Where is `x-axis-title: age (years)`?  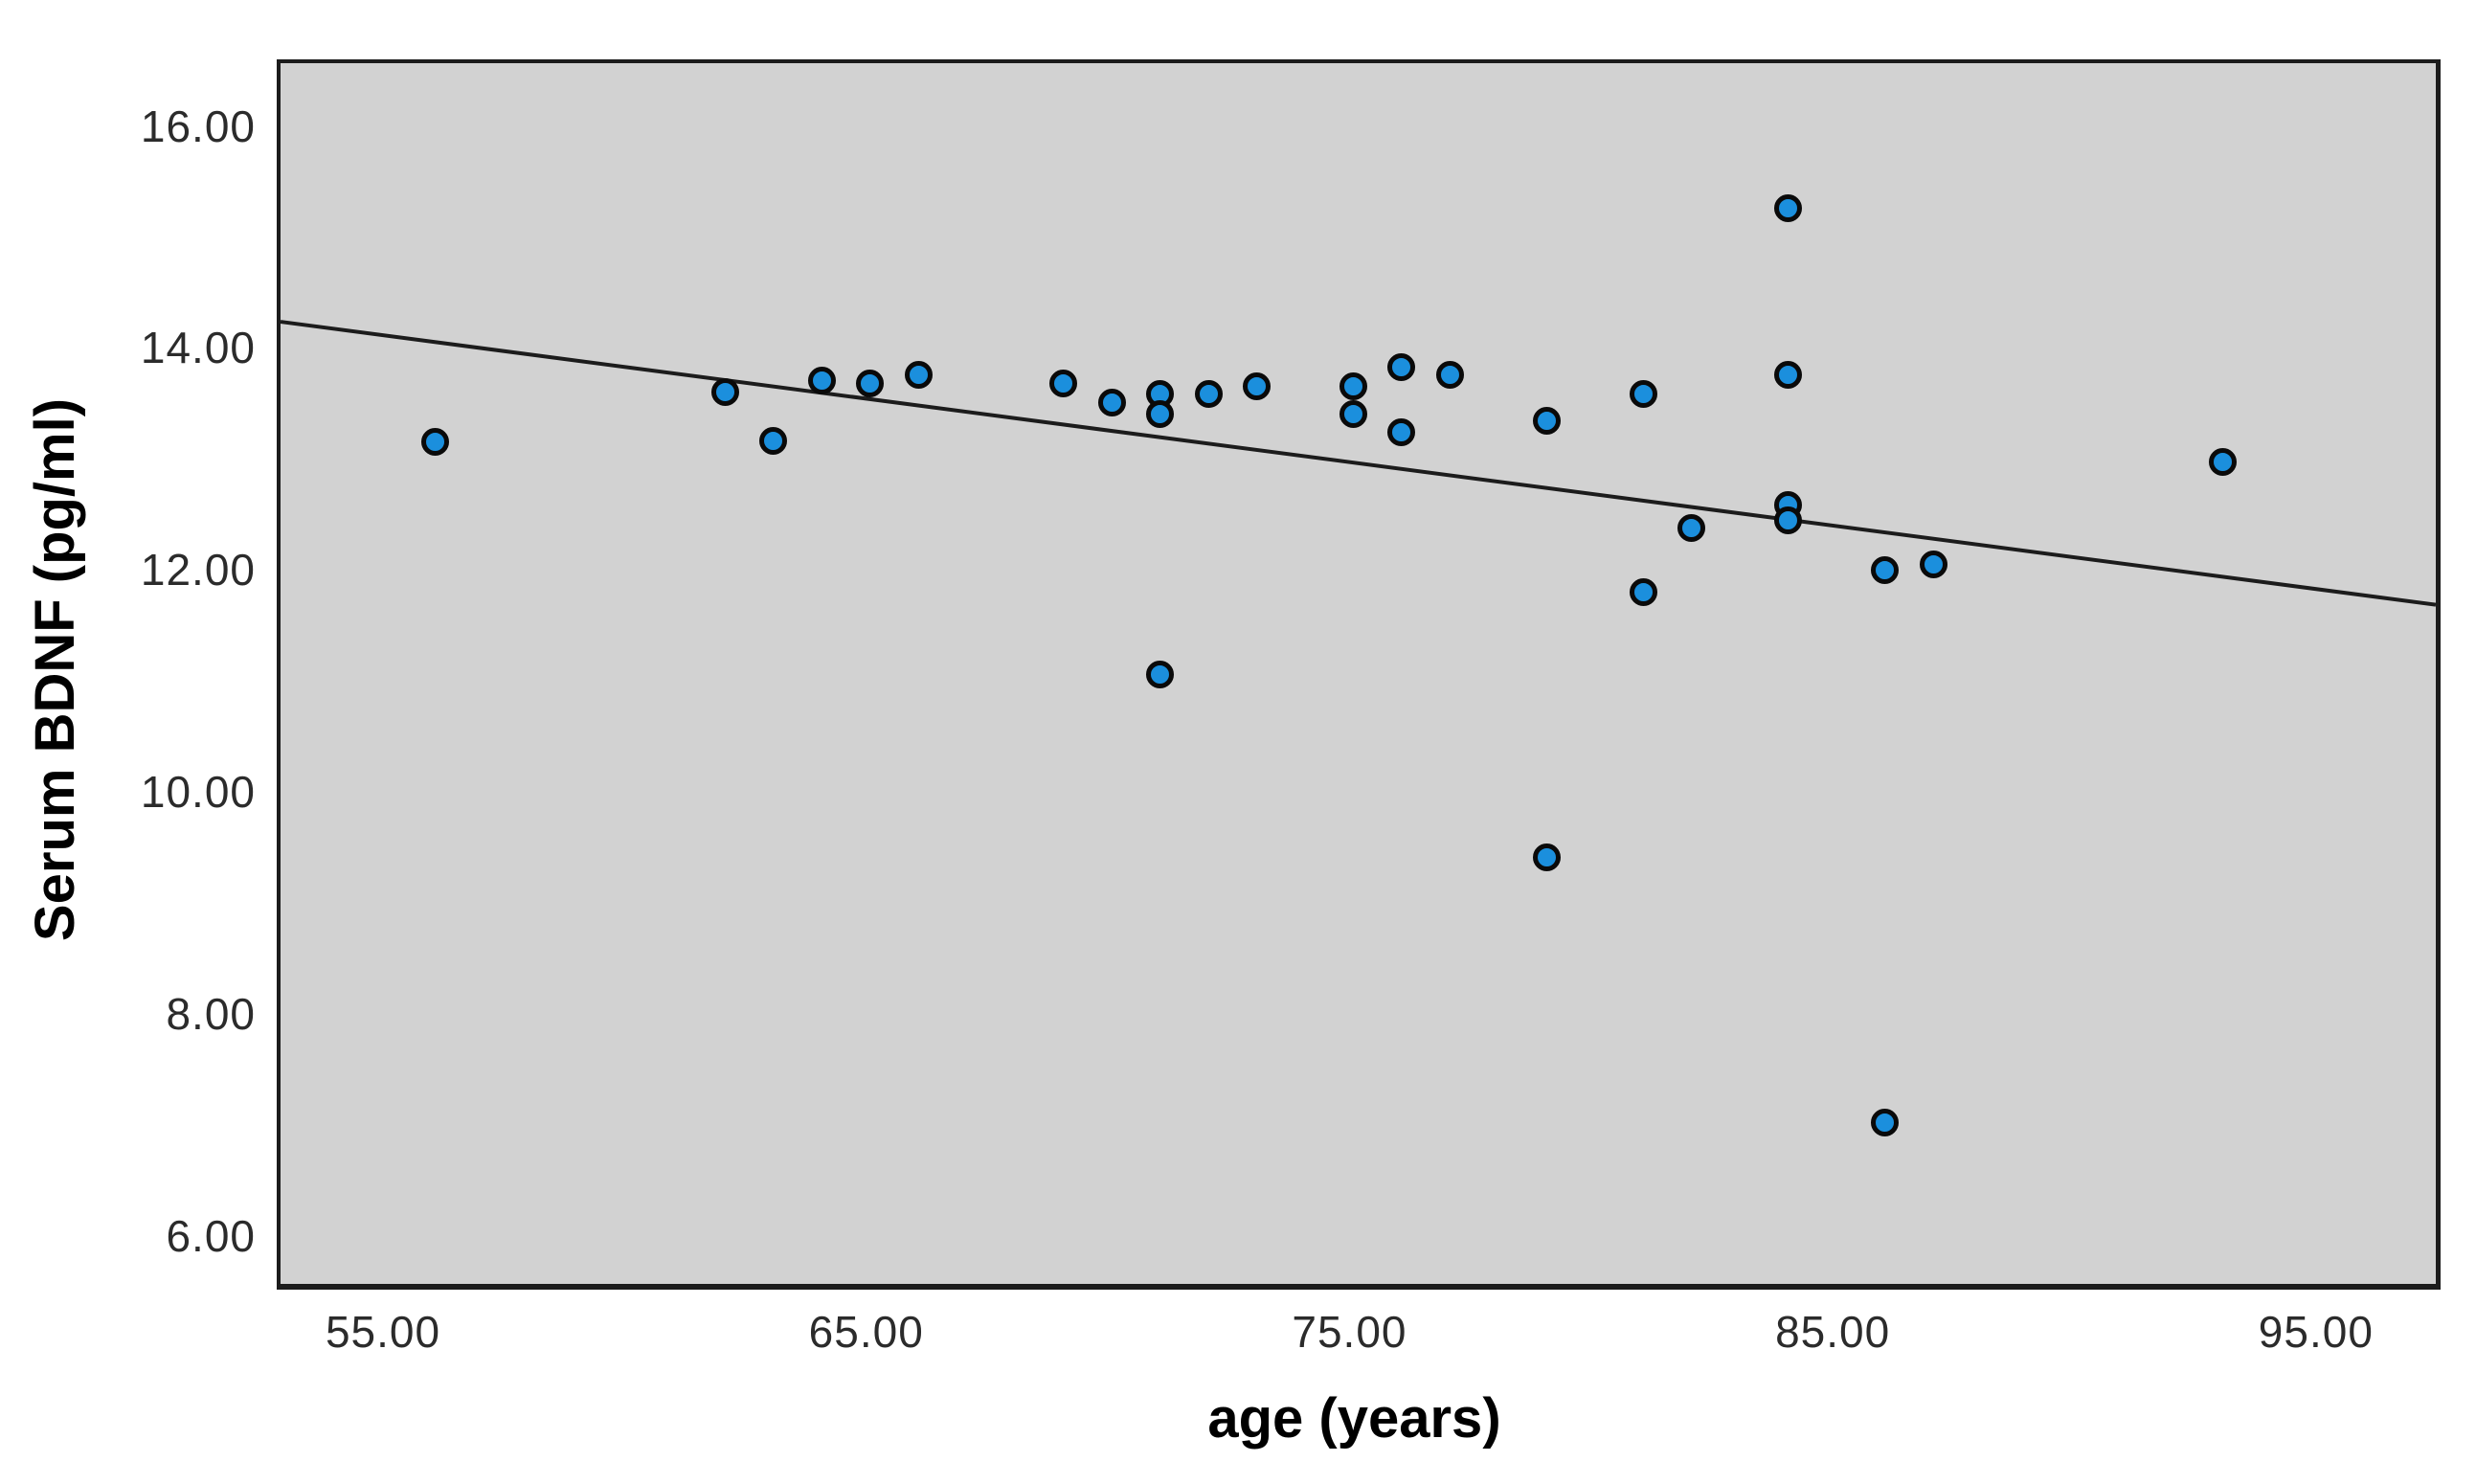 x-axis-title: age (years) is located at coordinates (1354, 1418).